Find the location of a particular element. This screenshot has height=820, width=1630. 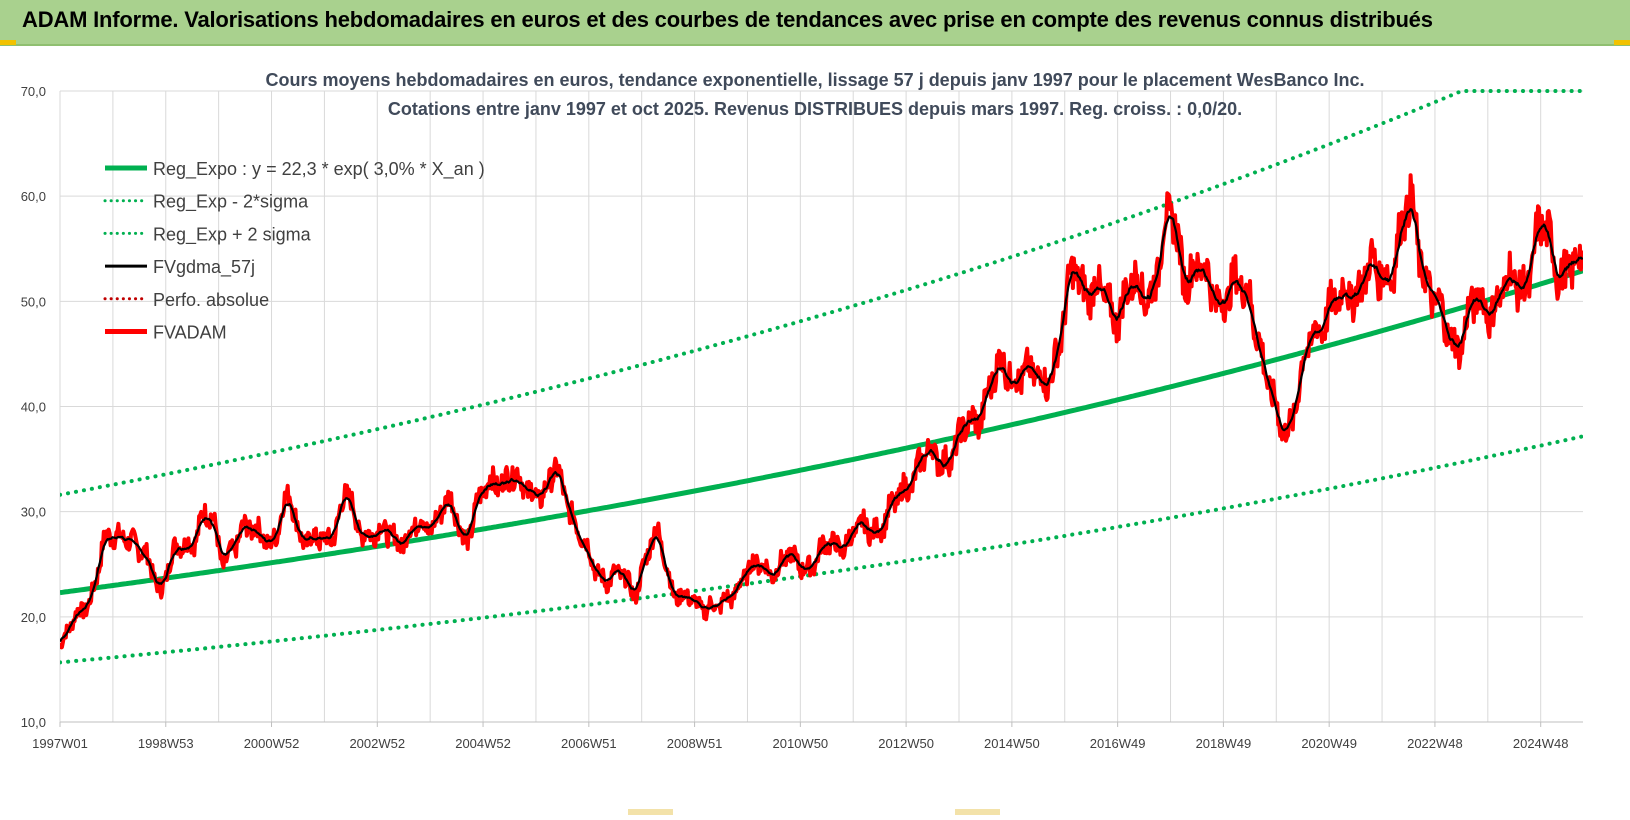

x-tick-label: 2012W50 is located at coordinates (906, 743).